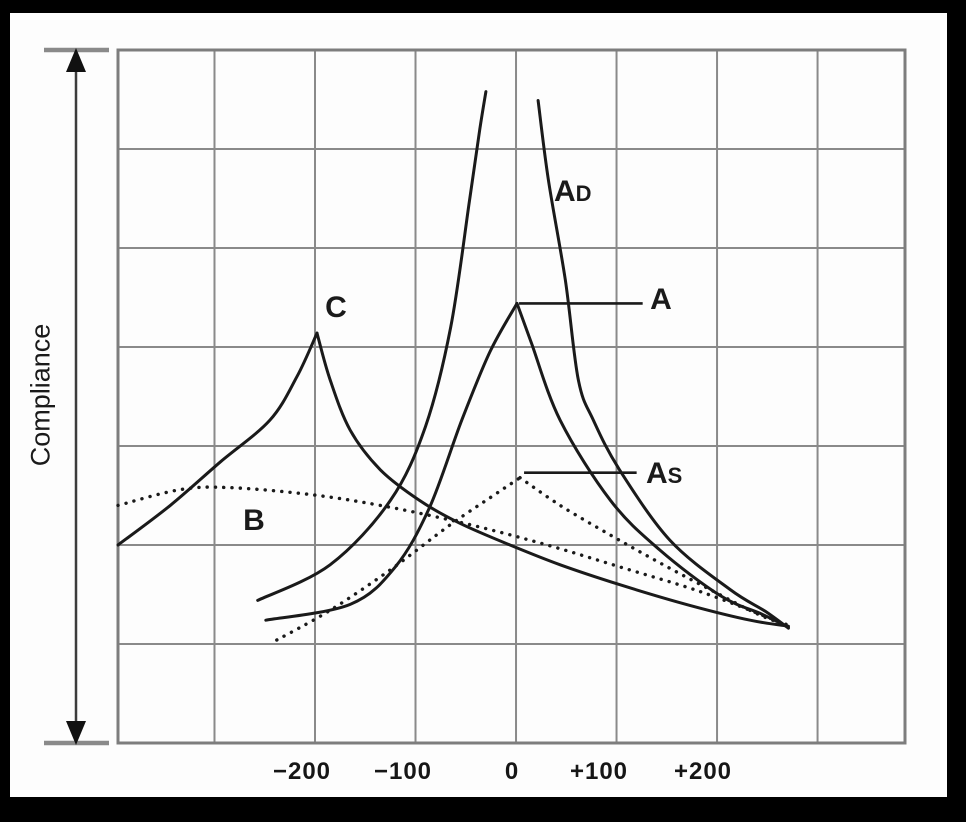 Image resolution: width=966 pixels, height=822 pixels. I want to click on curve-label-C: C, so click(336, 308).